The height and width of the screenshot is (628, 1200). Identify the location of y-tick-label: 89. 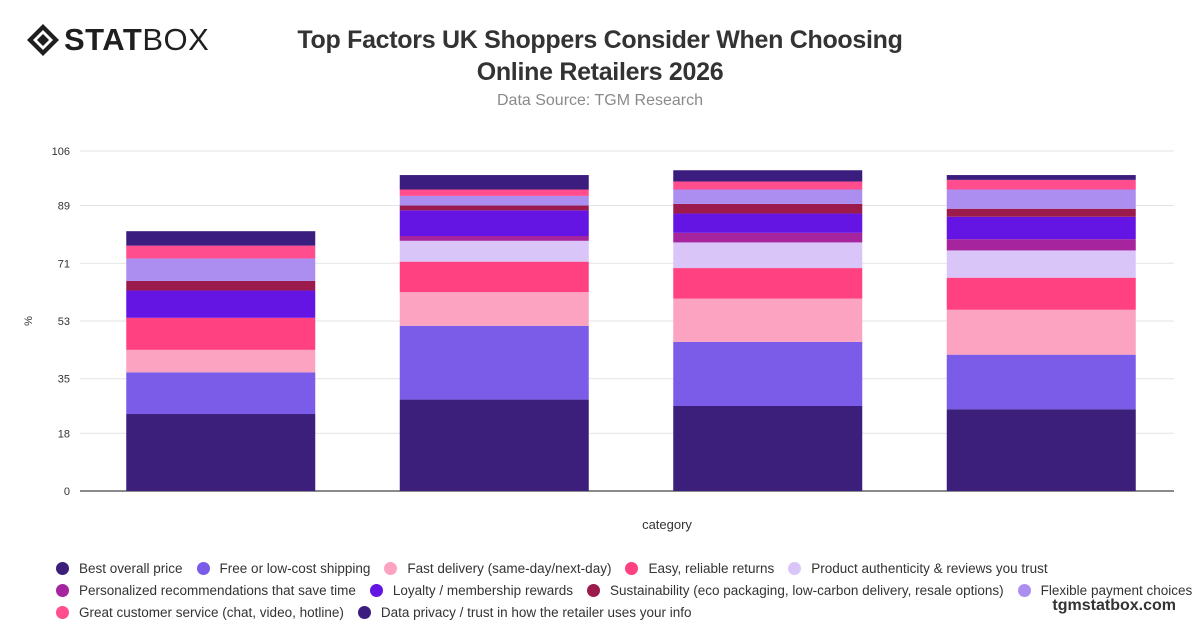
(64, 207).